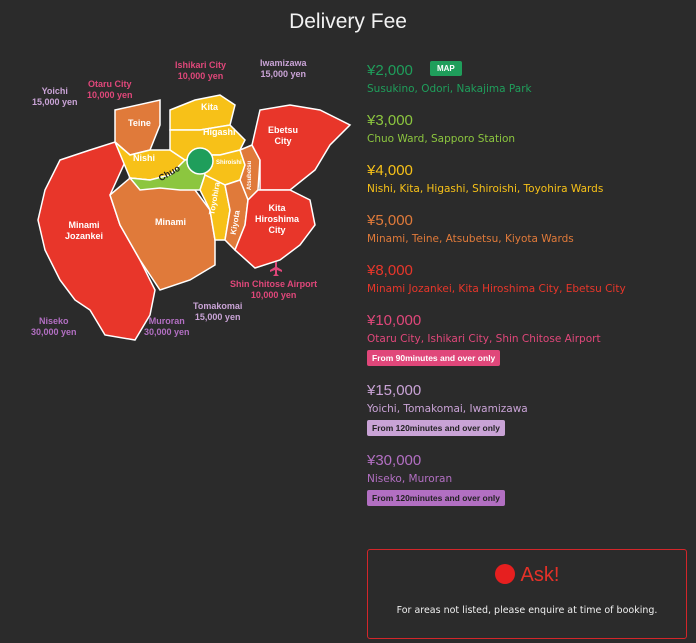 The width and height of the screenshot is (696, 643). Describe the element at coordinates (167, 332) in the screenshot. I see `annotation-muroran-price: 30,000 yen` at that location.